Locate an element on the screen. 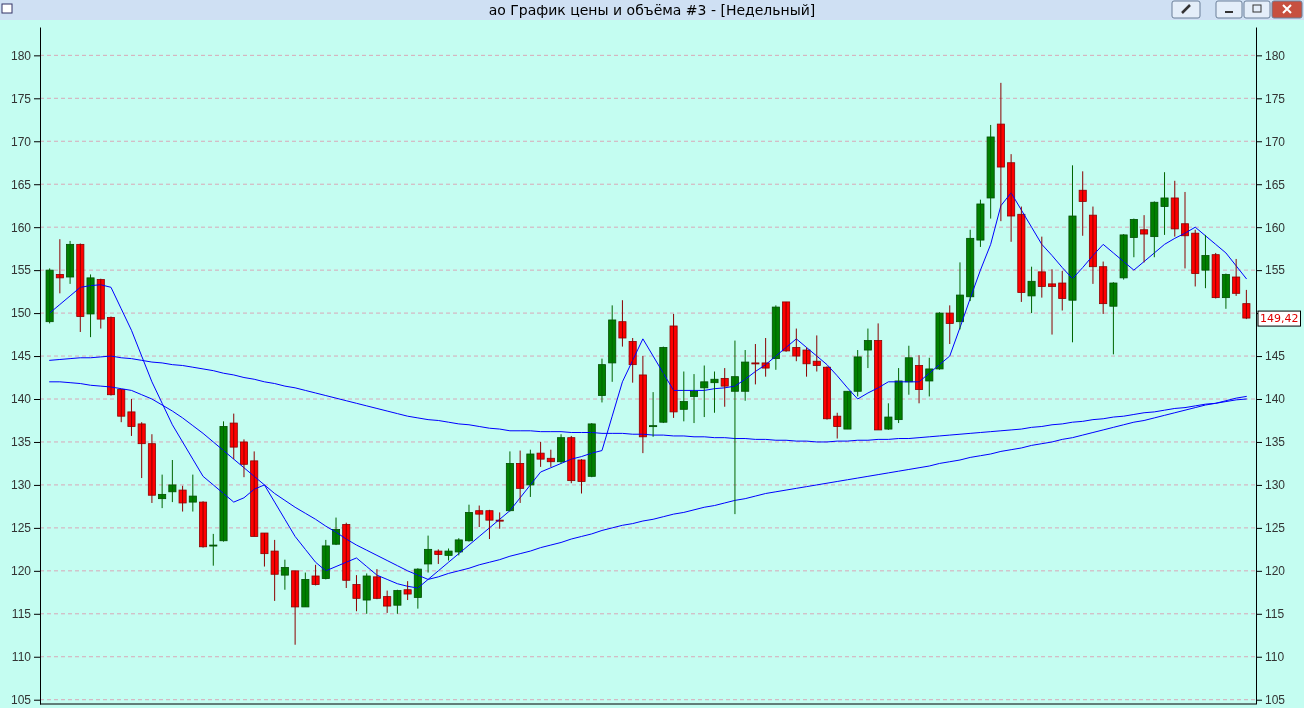 Image resolution: width=1304 pixels, height=708 pixels. y2-tick-label: 175 is located at coordinates (1275, 98).